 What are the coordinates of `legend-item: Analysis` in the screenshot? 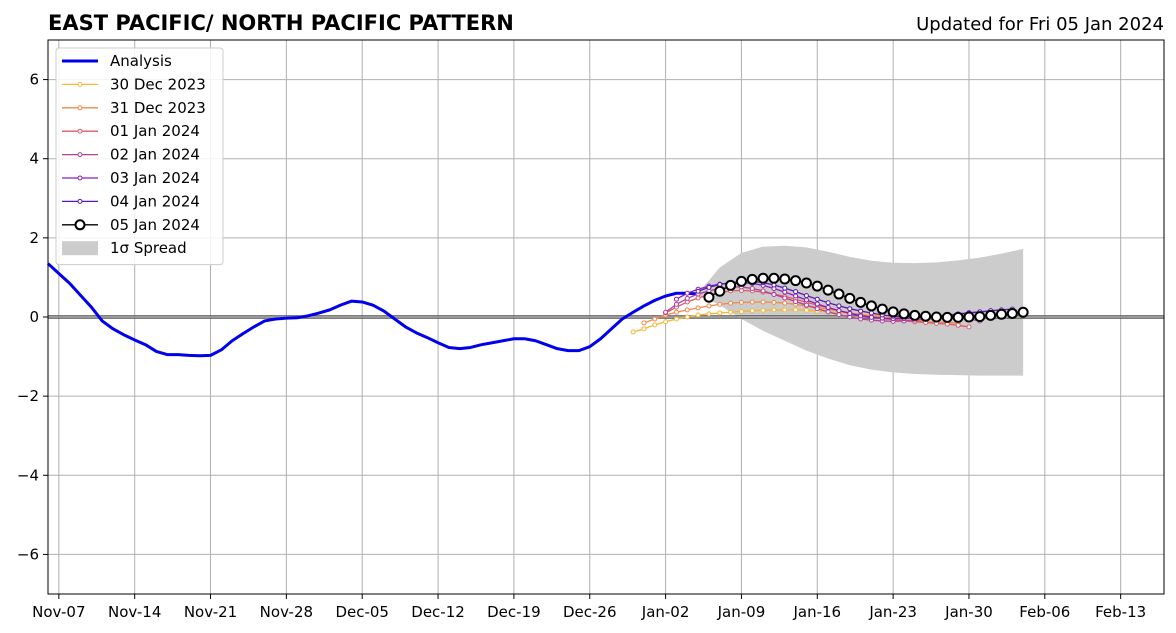 It's located at (117, 61).